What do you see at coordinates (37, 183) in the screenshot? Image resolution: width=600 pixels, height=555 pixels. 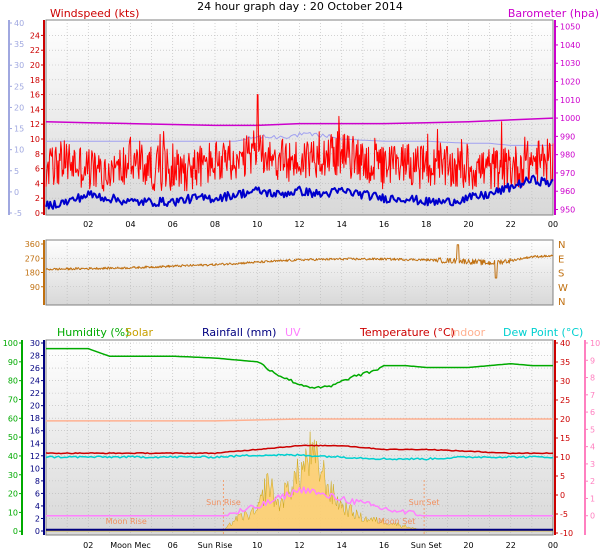 I see `windspeed-axis-tick-label: 4` at bounding box center [37, 183].